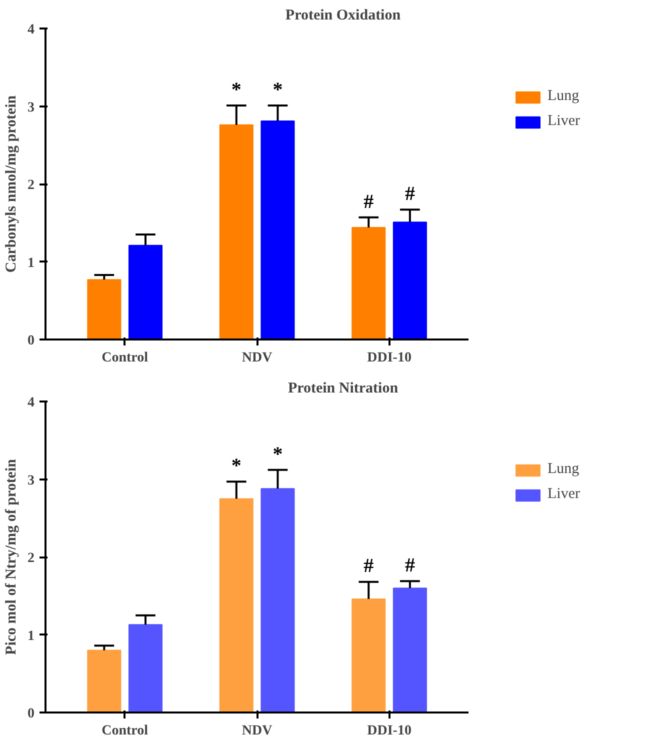  Describe the element at coordinates (343, 388) in the screenshot. I see `chart-title: Protein Nitration` at that location.